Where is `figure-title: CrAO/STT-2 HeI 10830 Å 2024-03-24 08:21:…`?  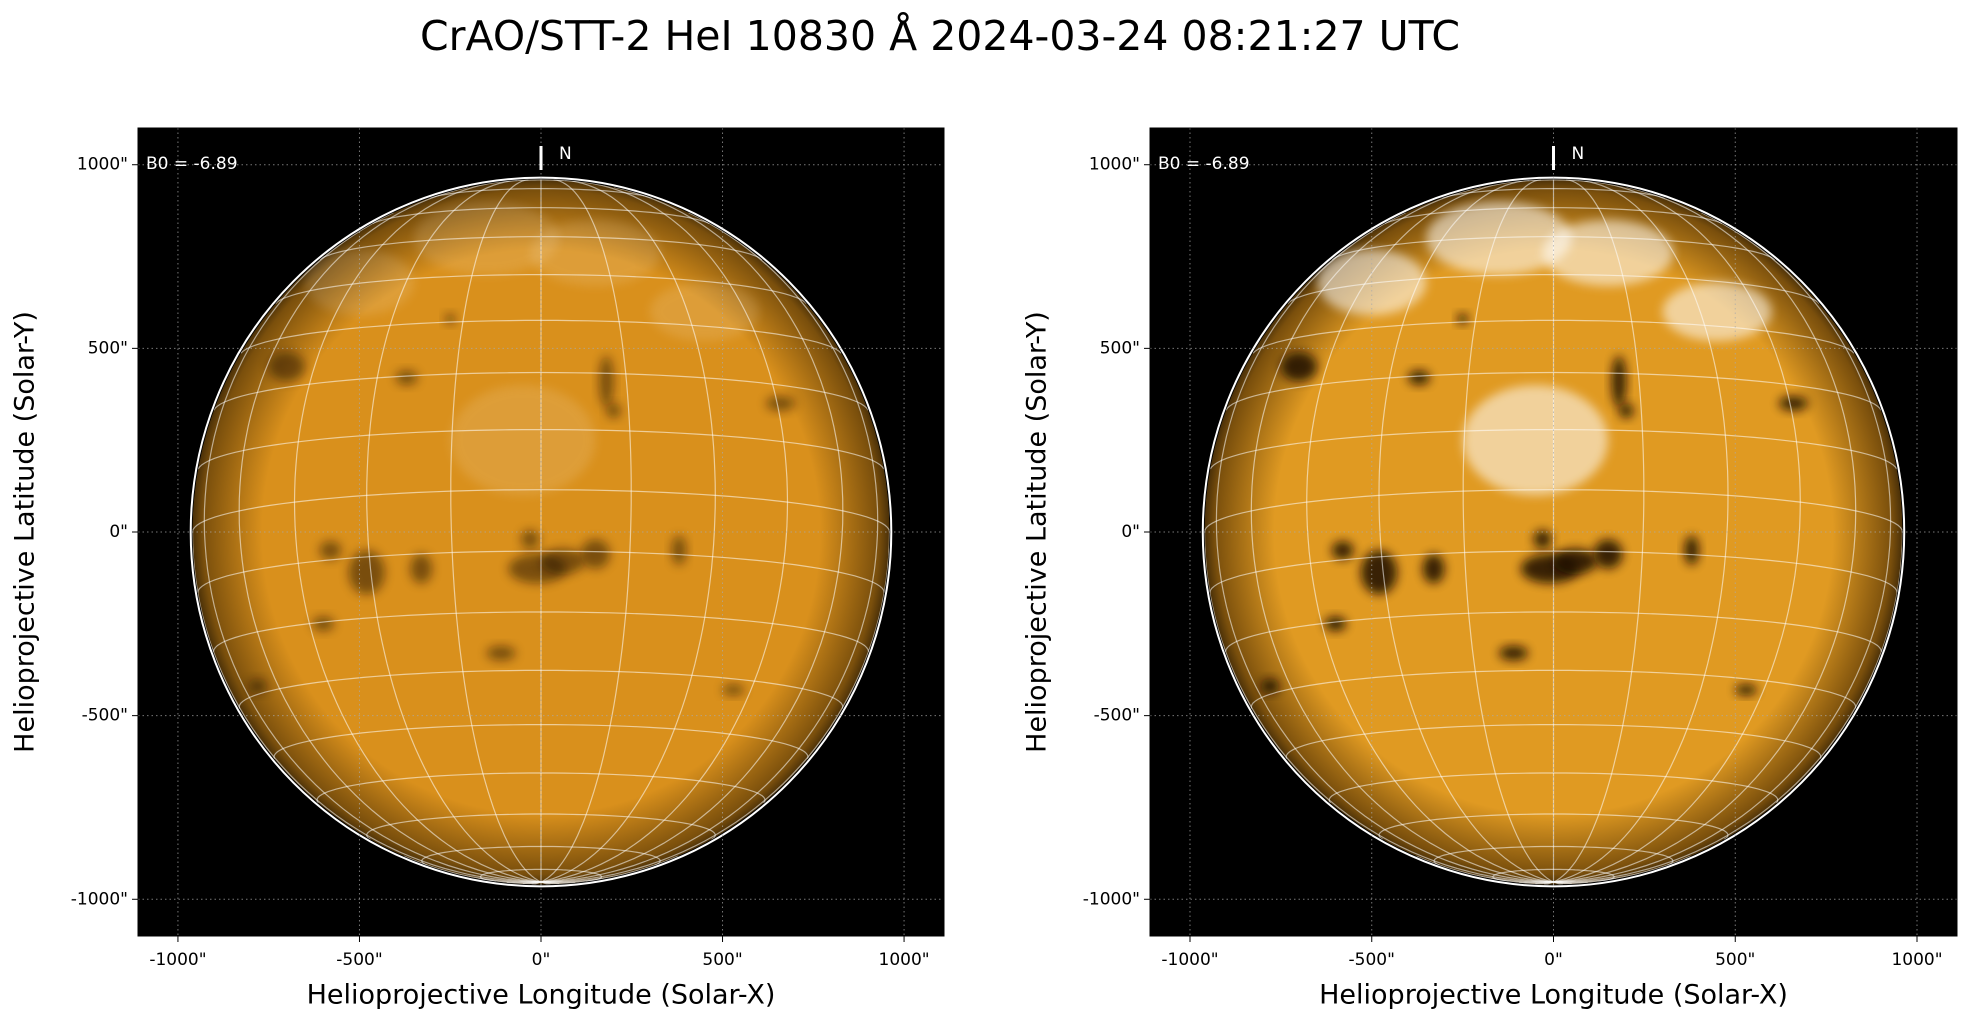 figure-title: CrAO/STT-2 HeI 10830 Å 2024-03-24 08:21:… is located at coordinates (940, 36).